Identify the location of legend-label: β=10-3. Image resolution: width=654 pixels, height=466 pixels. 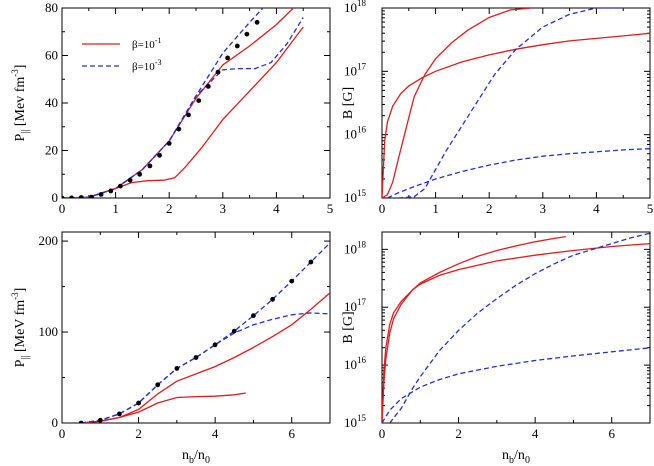
(146, 65).